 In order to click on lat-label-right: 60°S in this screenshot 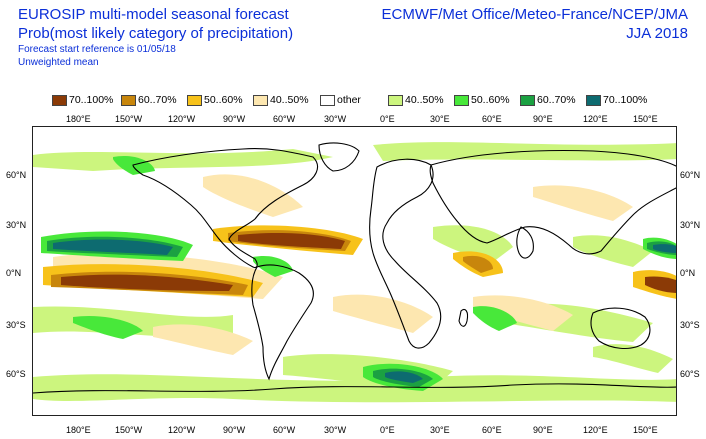, I will do `click(690, 374)`.